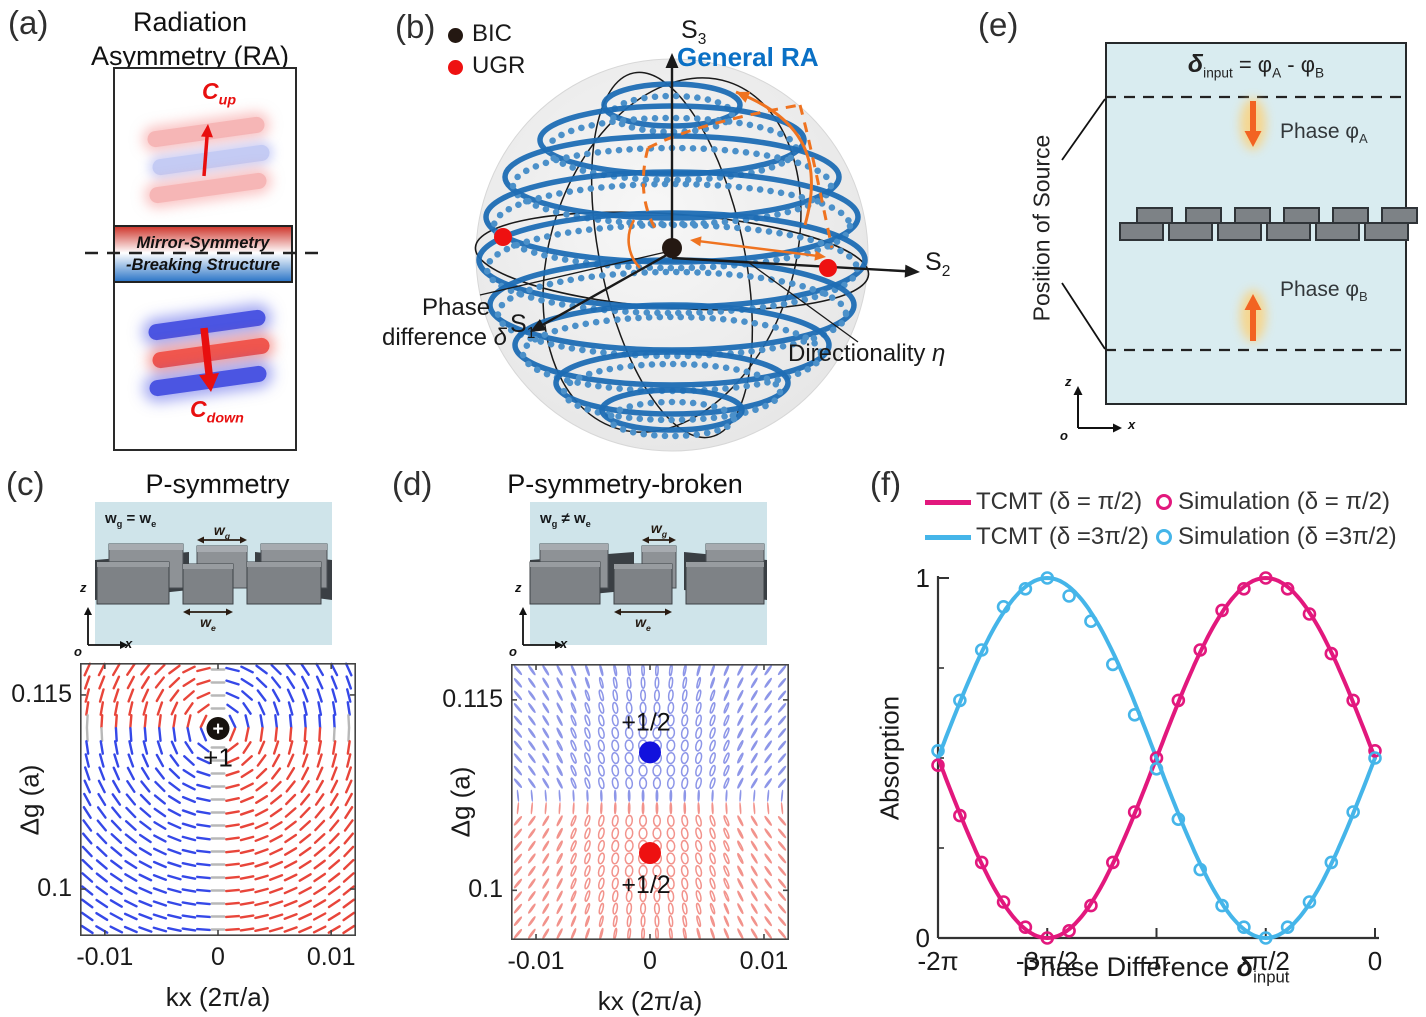 Image resolution: width=1426 pixels, height=1017 pixels. What do you see at coordinates (1047, 961) in the screenshot?
I see `x-tick-label: -3π/2` at bounding box center [1047, 961].